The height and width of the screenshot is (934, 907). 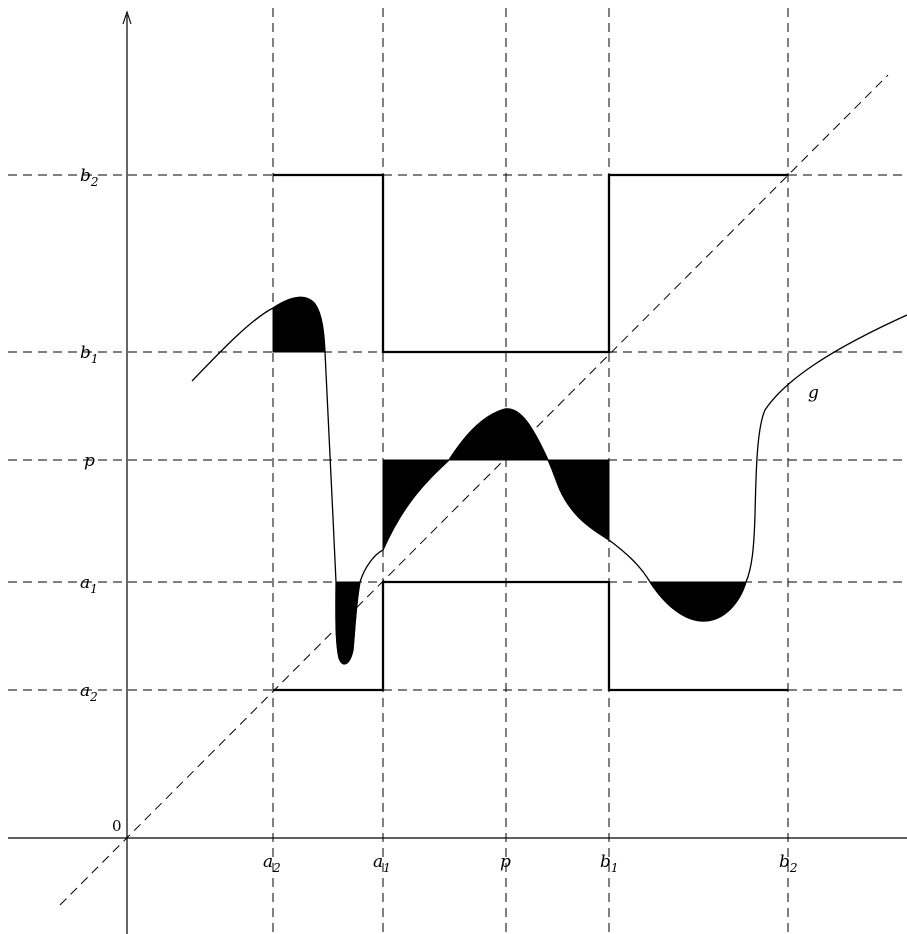 What do you see at coordinates (127, 17) in the screenshot?
I see `y-axis-arrow-icon` at bounding box center [127, 17].